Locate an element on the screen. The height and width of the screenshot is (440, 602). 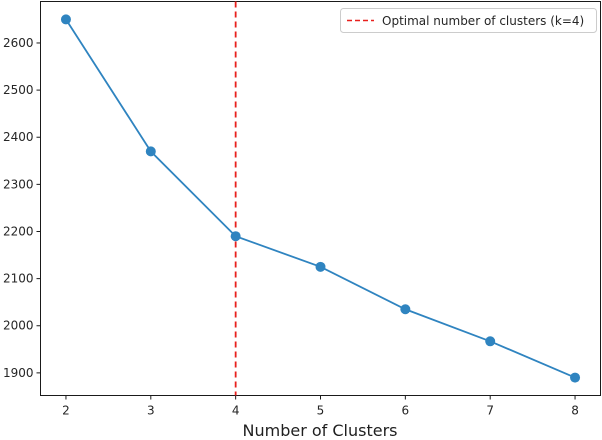
legend-box is located at coordinates (468, 20).